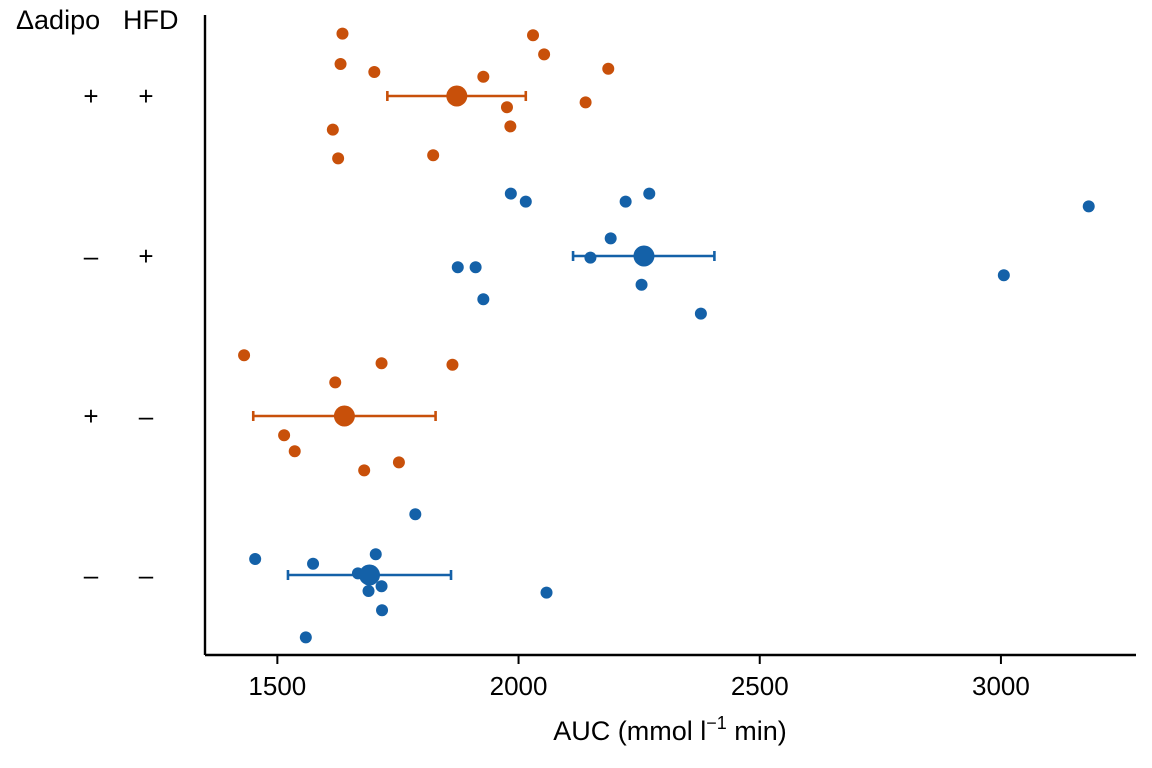 This screenshot has width=1152, height=768. I want to click on row-header-labels: Δadipo HFD, so click(97, 20).